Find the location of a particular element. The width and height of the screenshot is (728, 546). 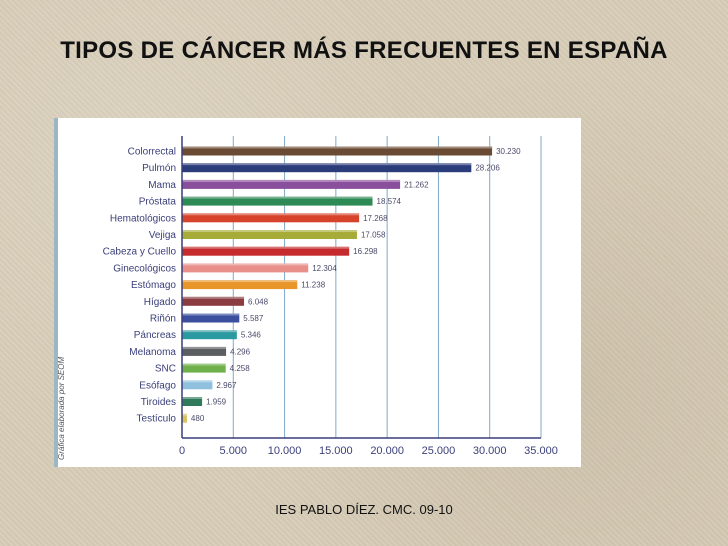

category-label: Esófago is located at coordinates (157, 385).